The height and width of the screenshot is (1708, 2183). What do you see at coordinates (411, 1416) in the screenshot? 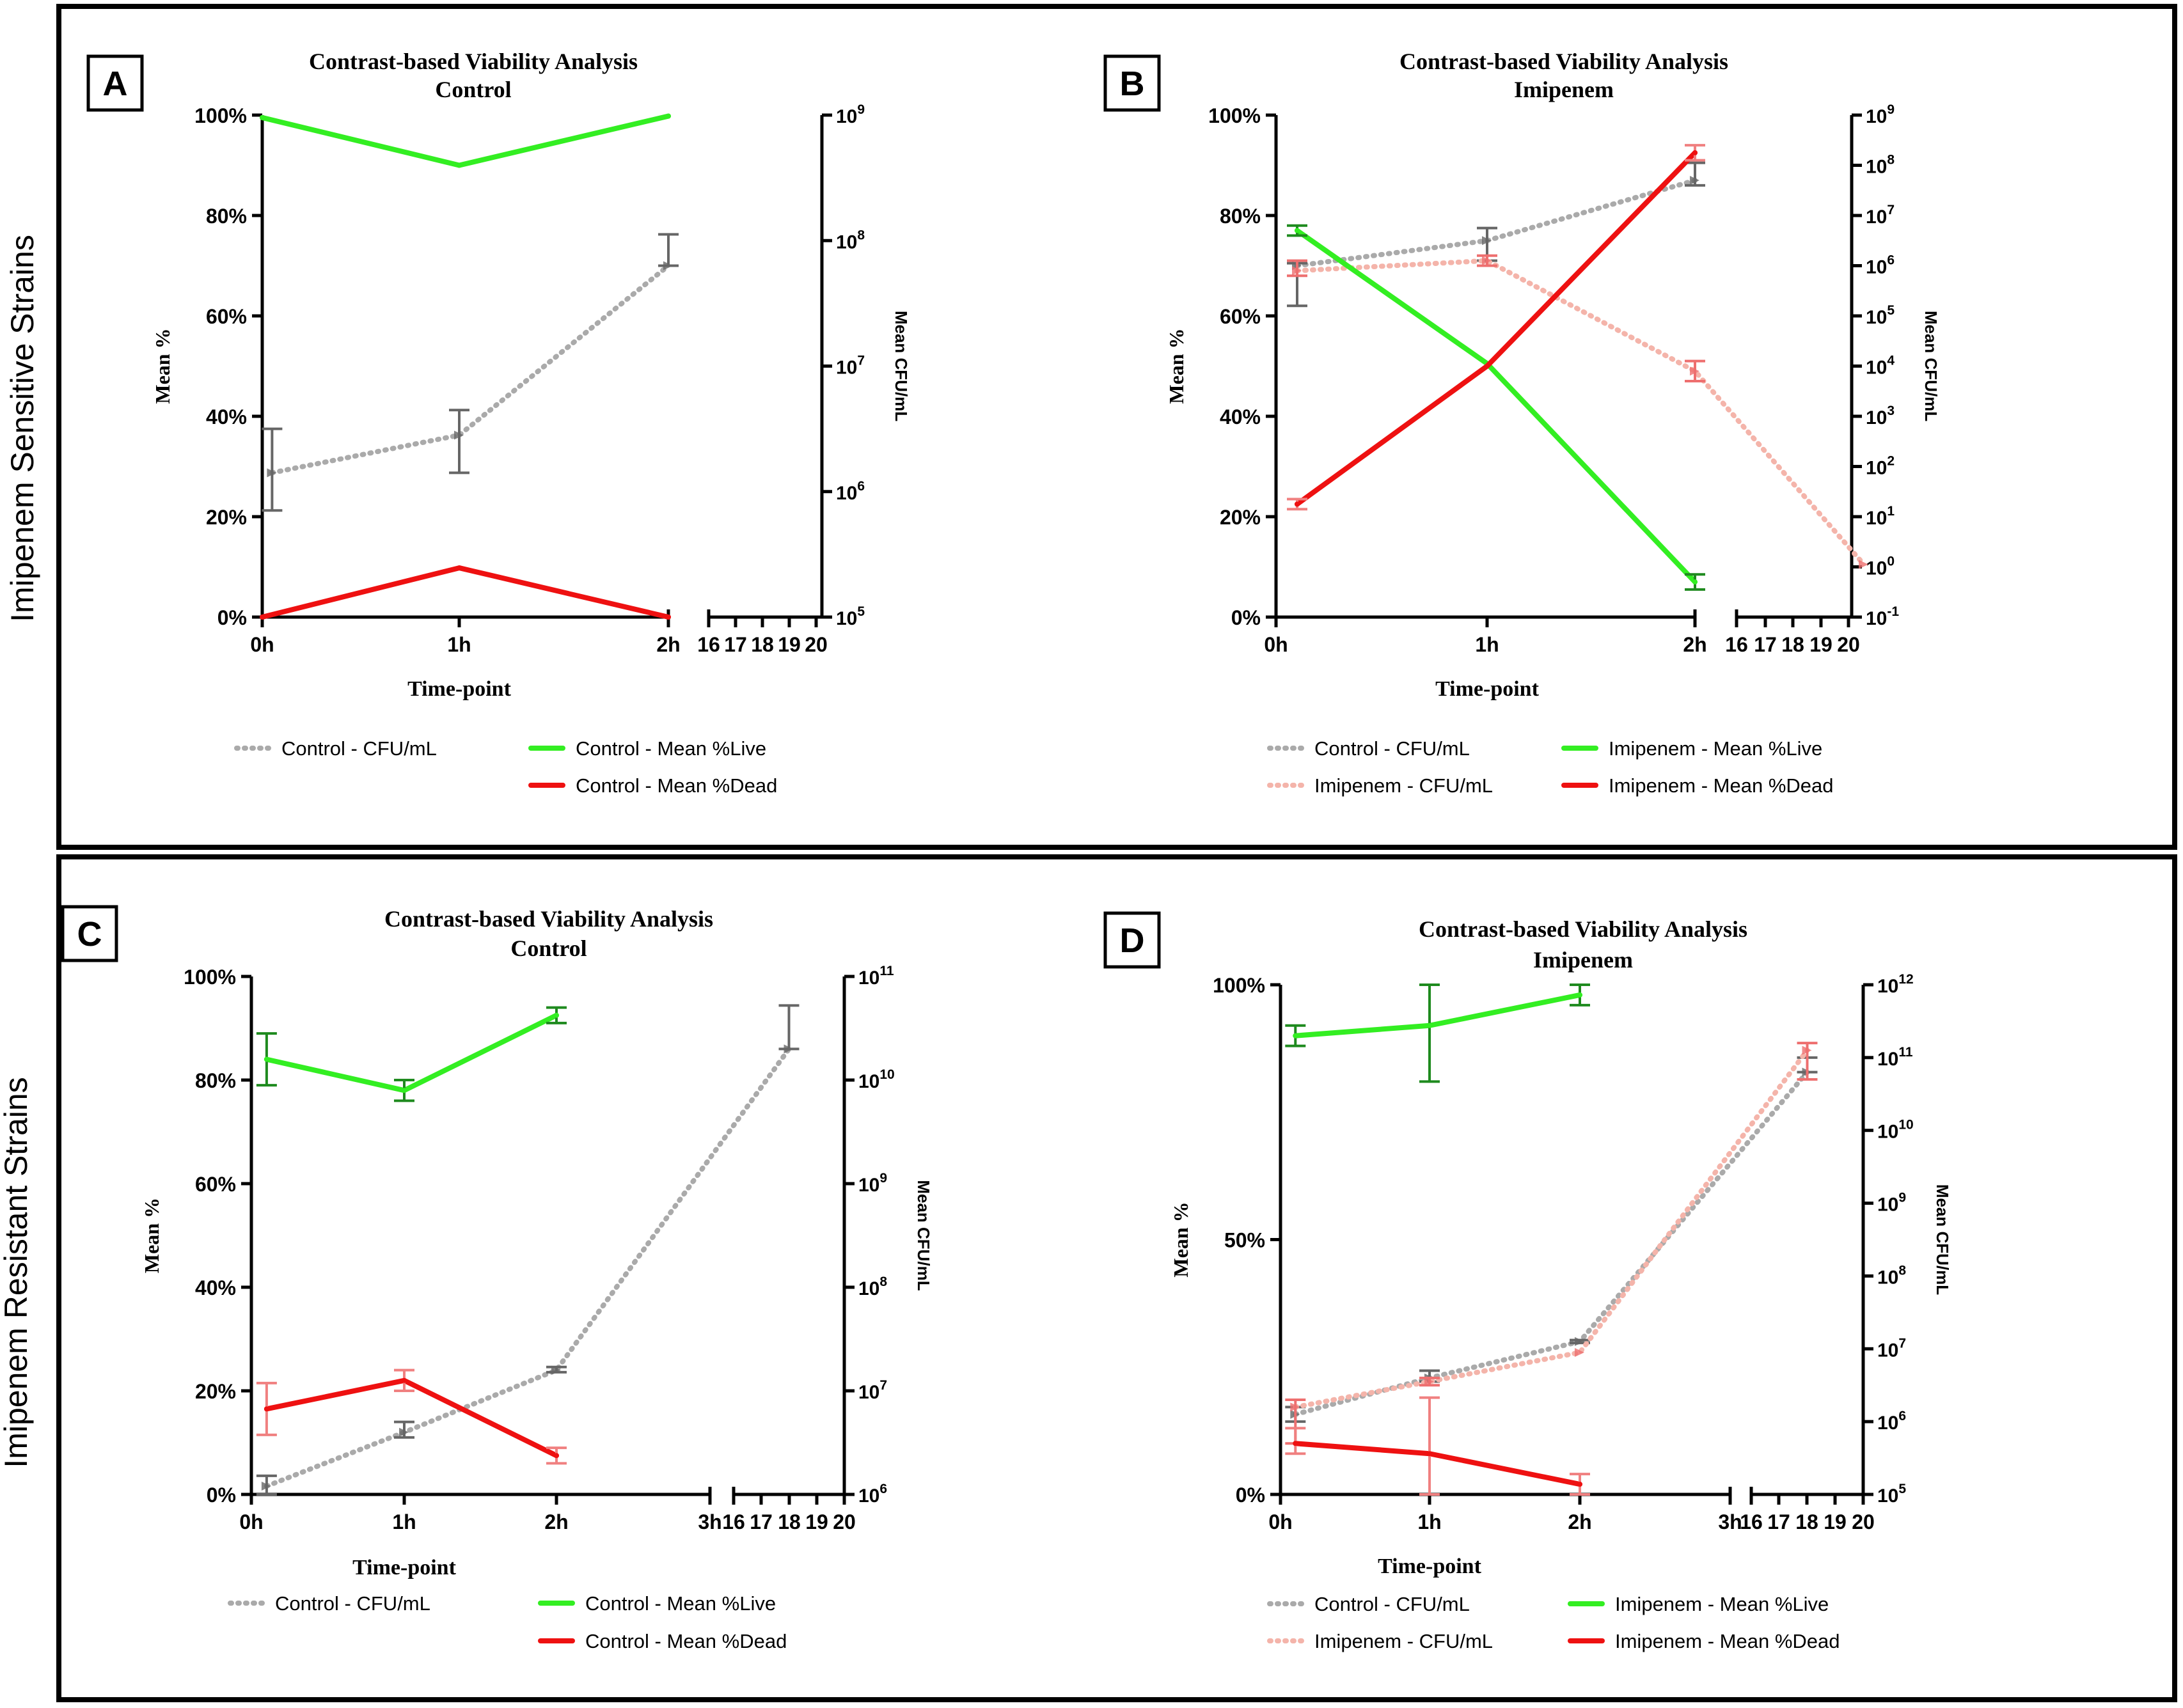
I see `series-control-mean-dead` at bounding box center [411, 1416].